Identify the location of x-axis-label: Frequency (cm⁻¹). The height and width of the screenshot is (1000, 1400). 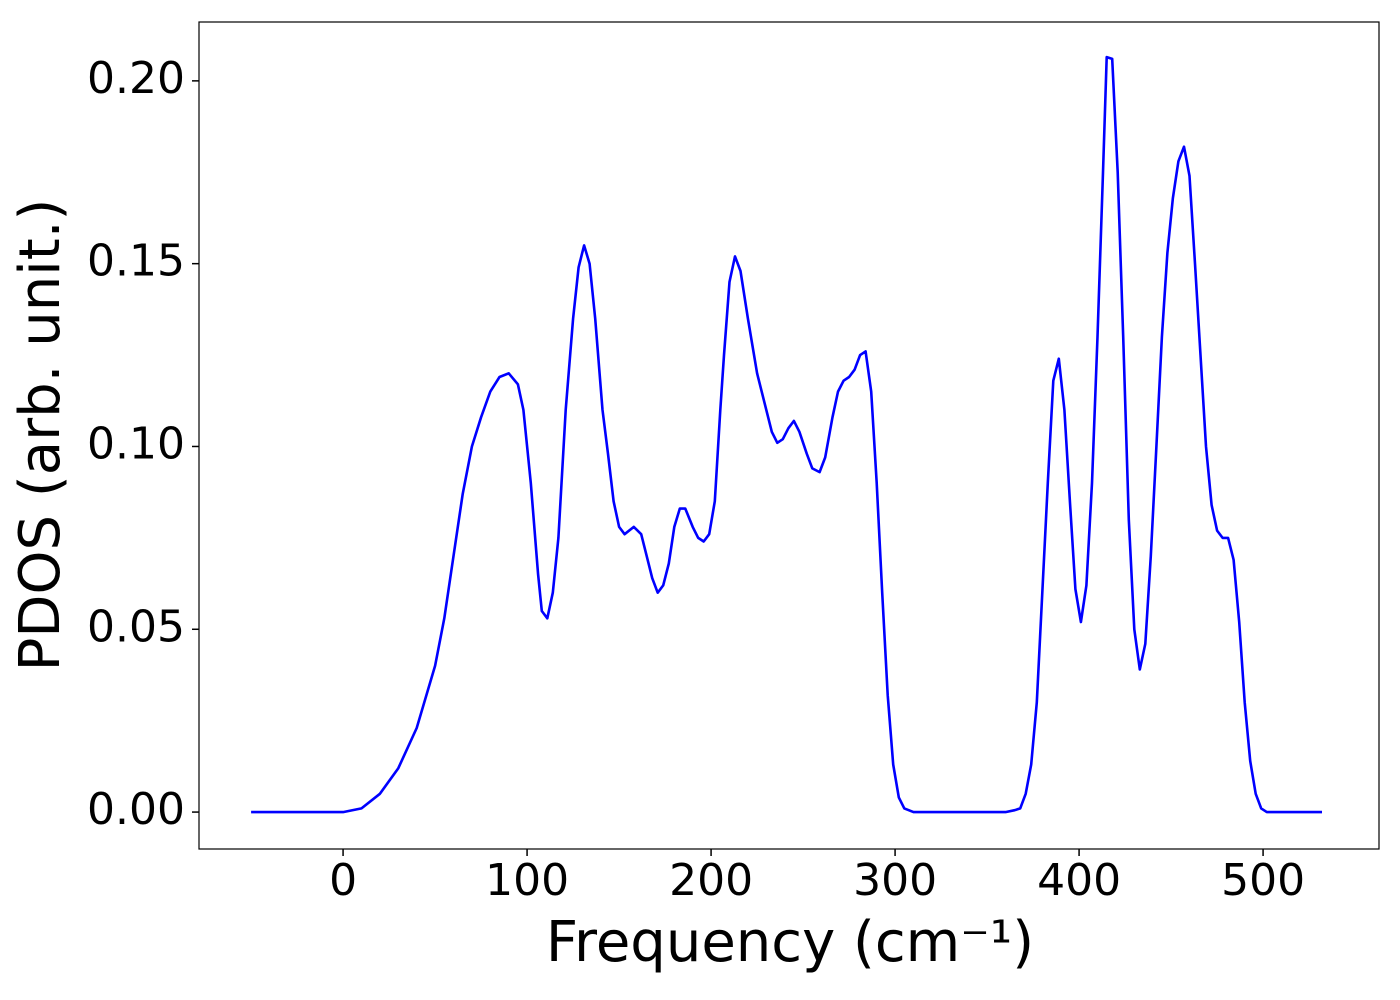
(790, 942).